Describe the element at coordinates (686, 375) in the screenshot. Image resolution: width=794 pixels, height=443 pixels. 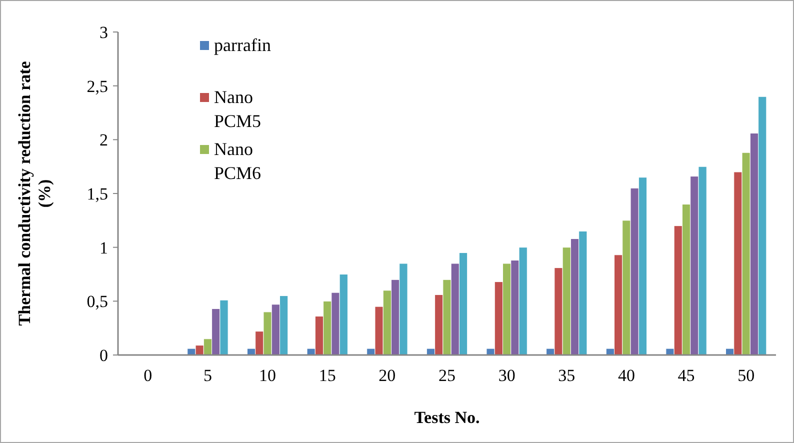
I see `x-tick-label: 45` at that location.